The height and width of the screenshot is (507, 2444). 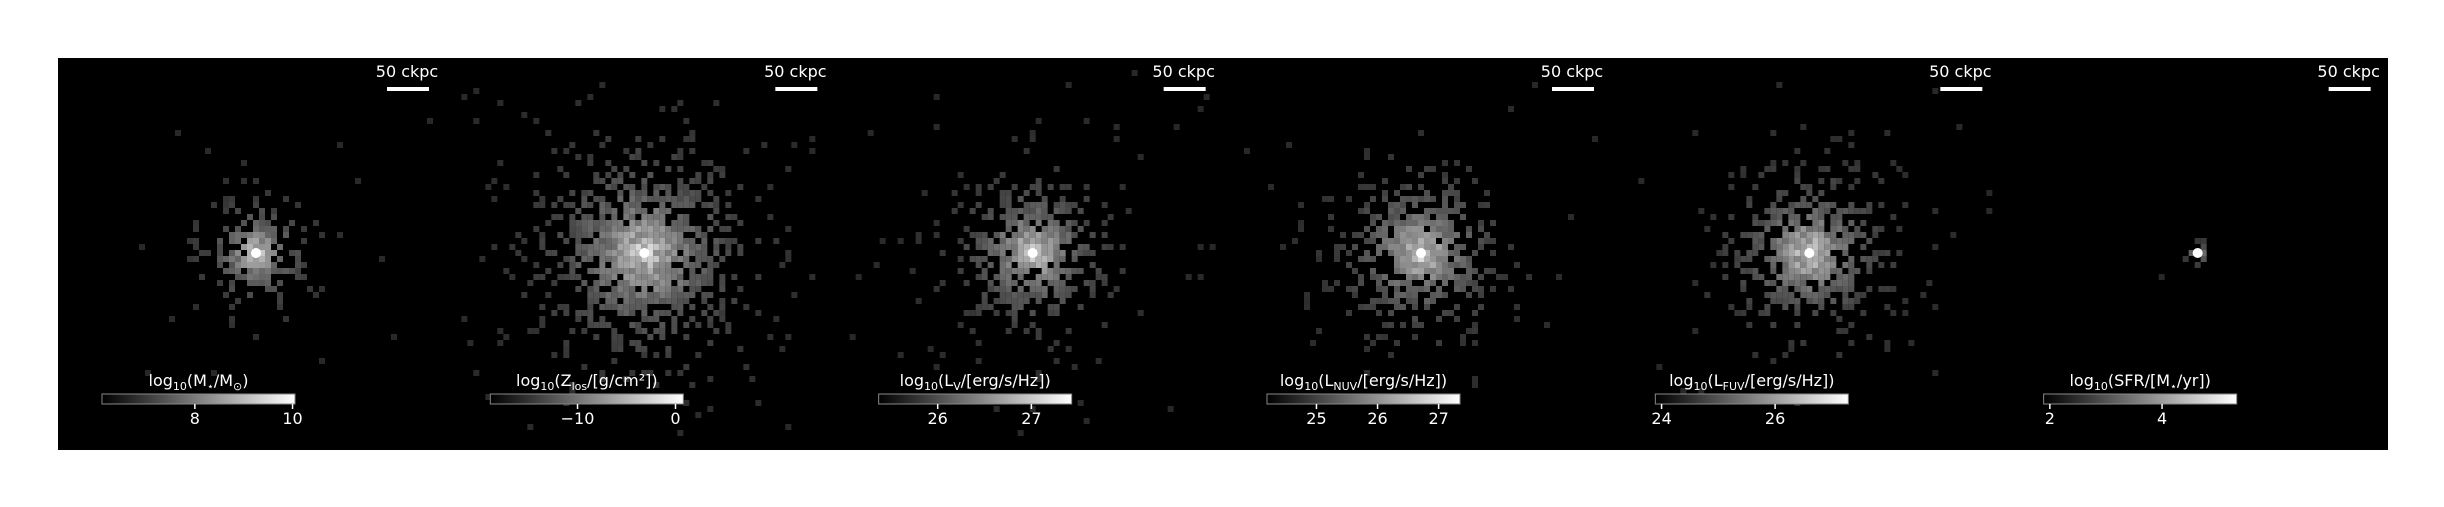 What do you see at coordinates (2162, 418) in the screenshot?
I see `colorbar-tick-label: 4` at bounding box center [2162, 418].